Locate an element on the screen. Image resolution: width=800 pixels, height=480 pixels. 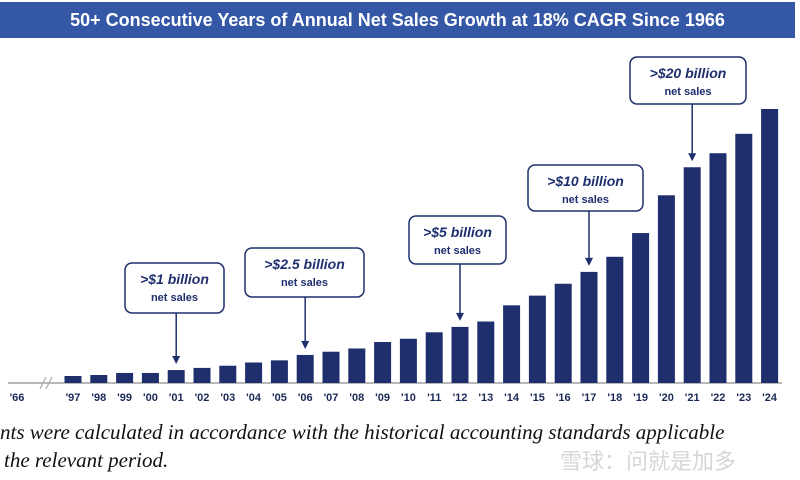
x-tick-label: '18 is located at coordinates (614, 398).